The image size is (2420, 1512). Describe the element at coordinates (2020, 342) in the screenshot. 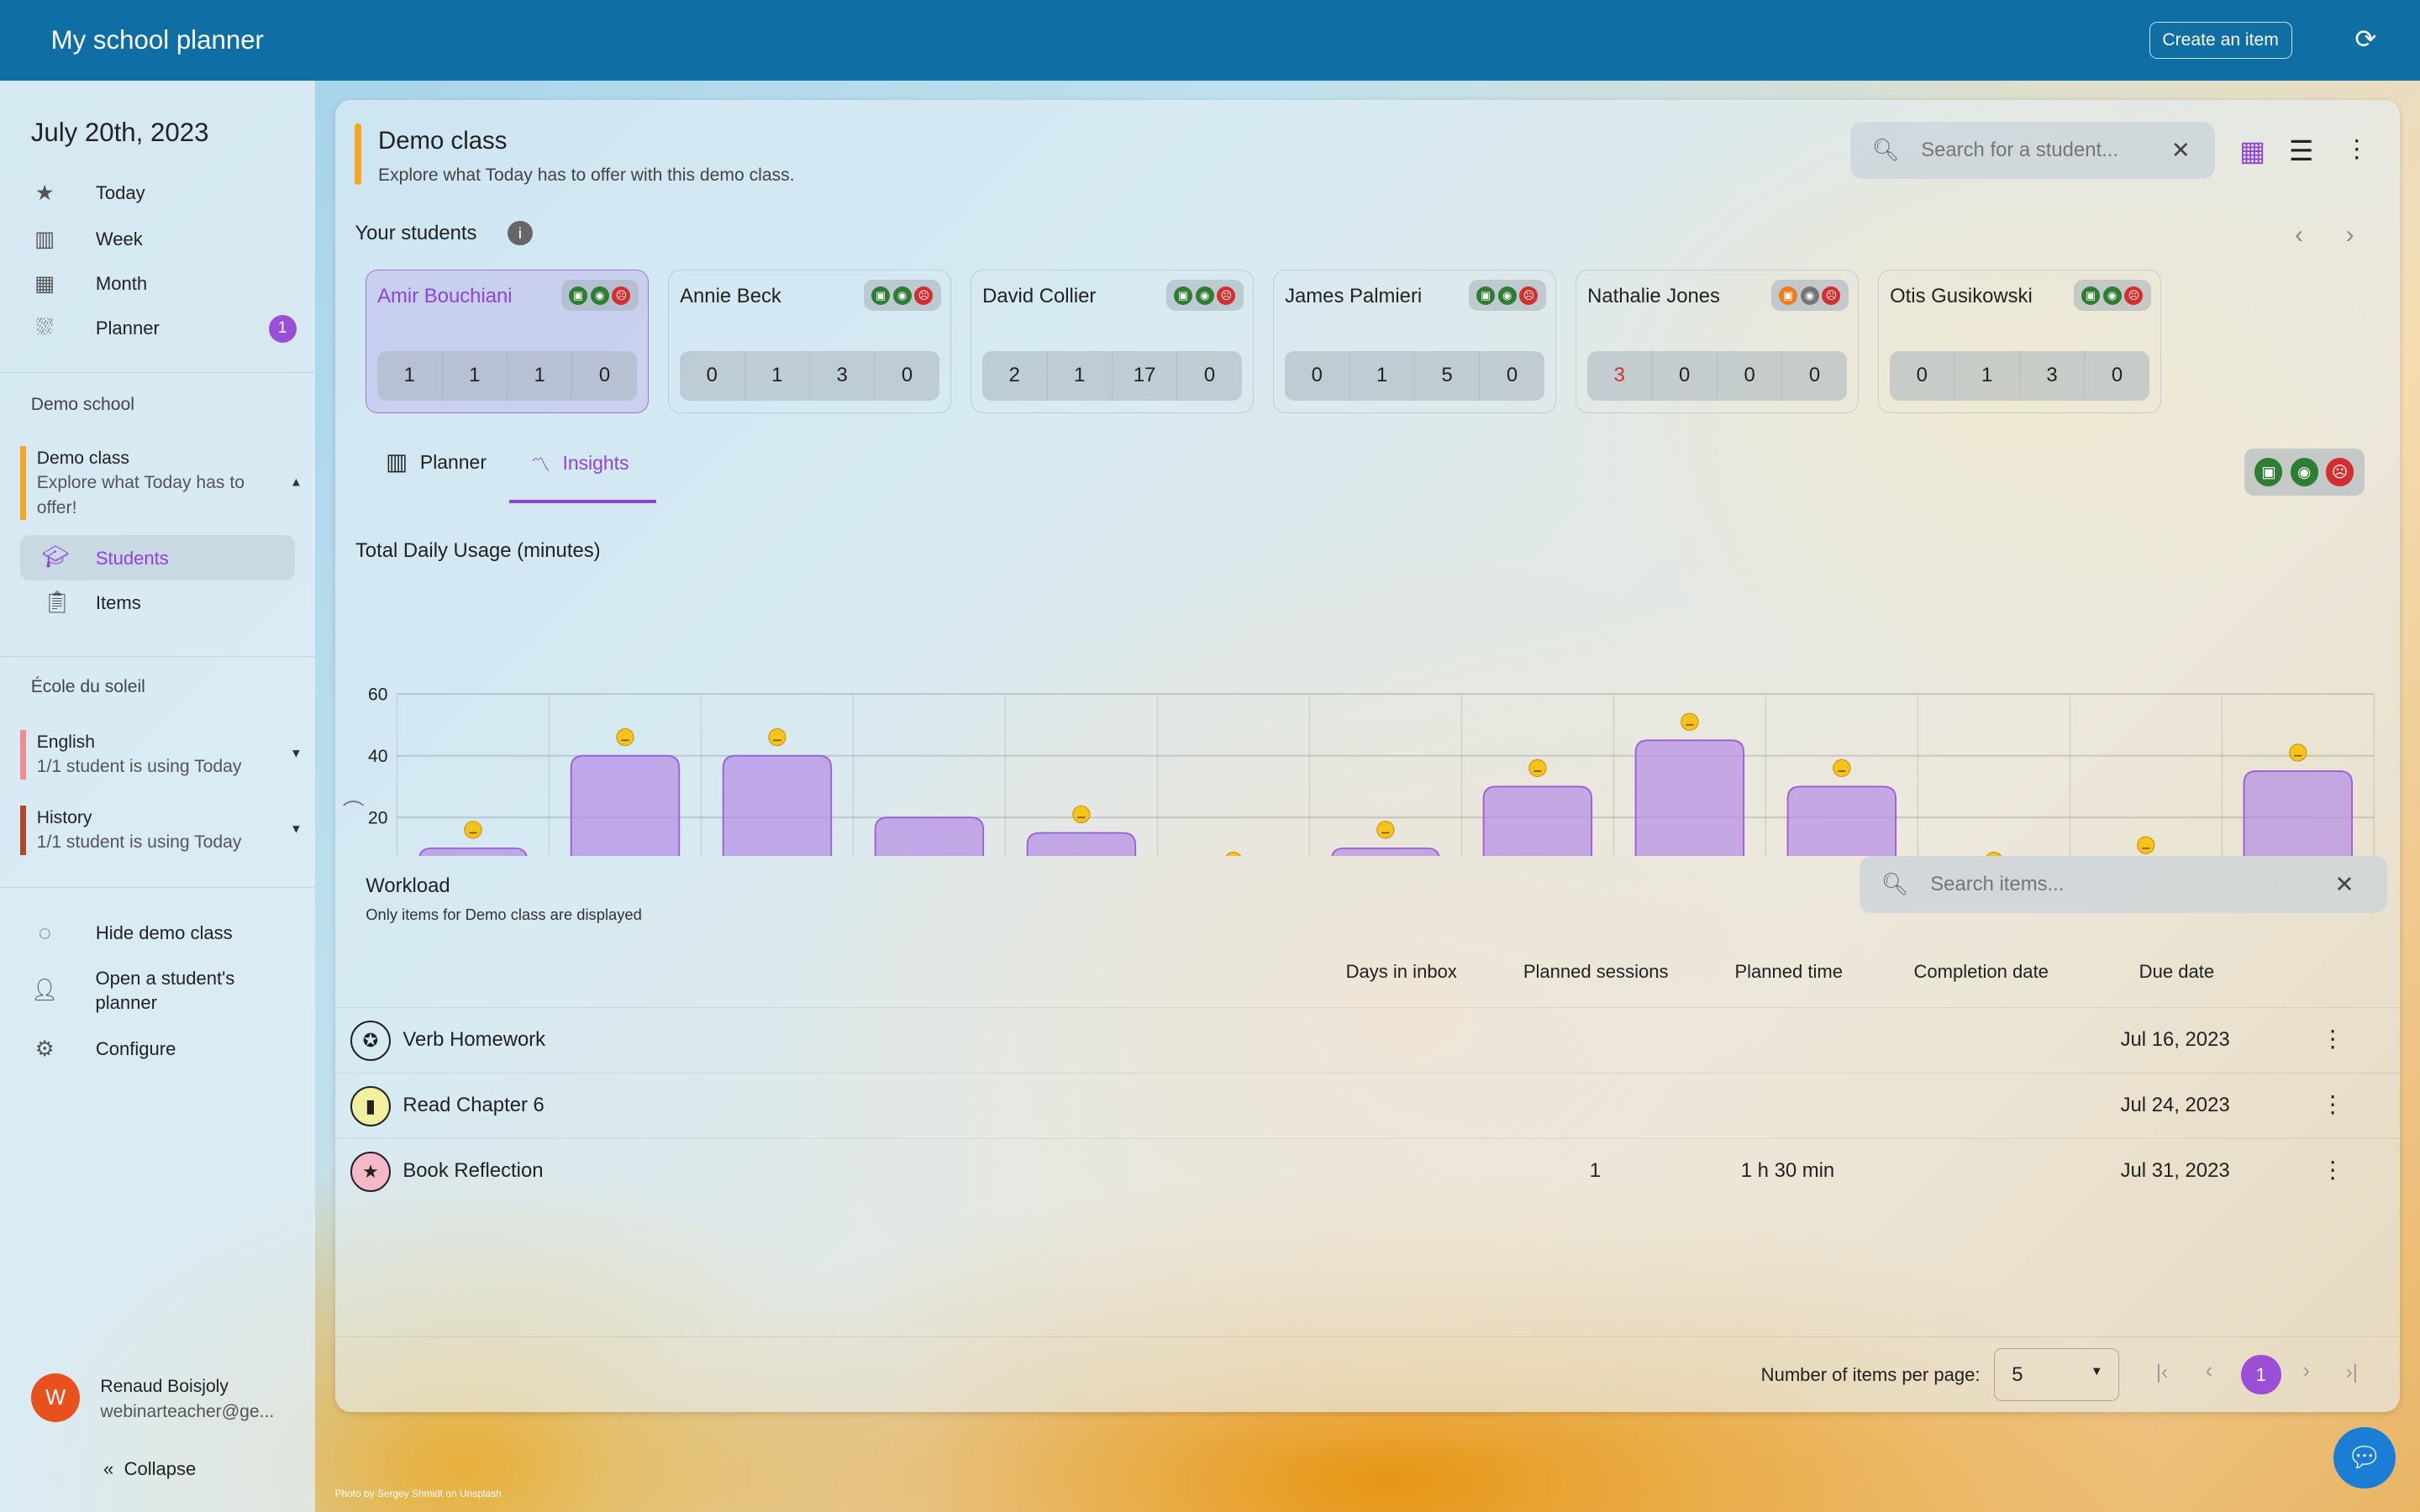

I see `student-card: Otis Gusikowski ▣ ◉ ☹ 0 1 3 0` at that location.